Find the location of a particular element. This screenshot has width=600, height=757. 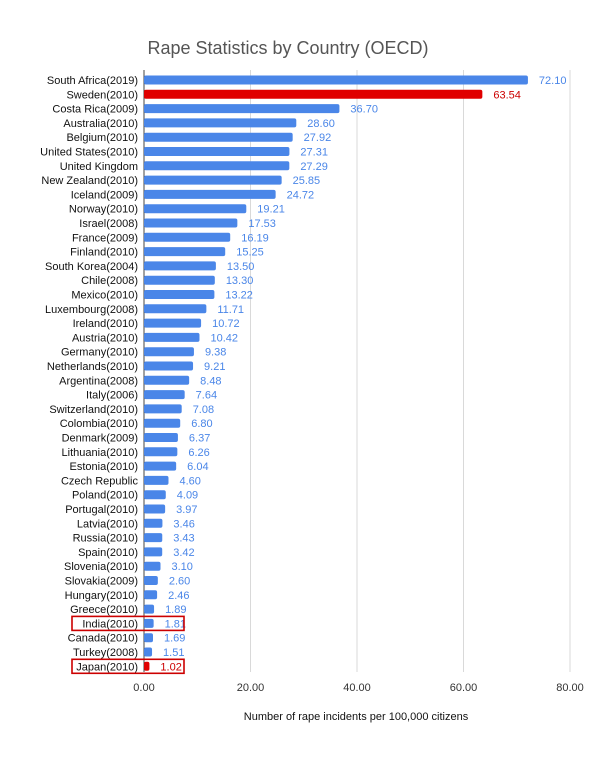

value-label-colombia-2010: 6.80 is located at coordinates (201, 424).